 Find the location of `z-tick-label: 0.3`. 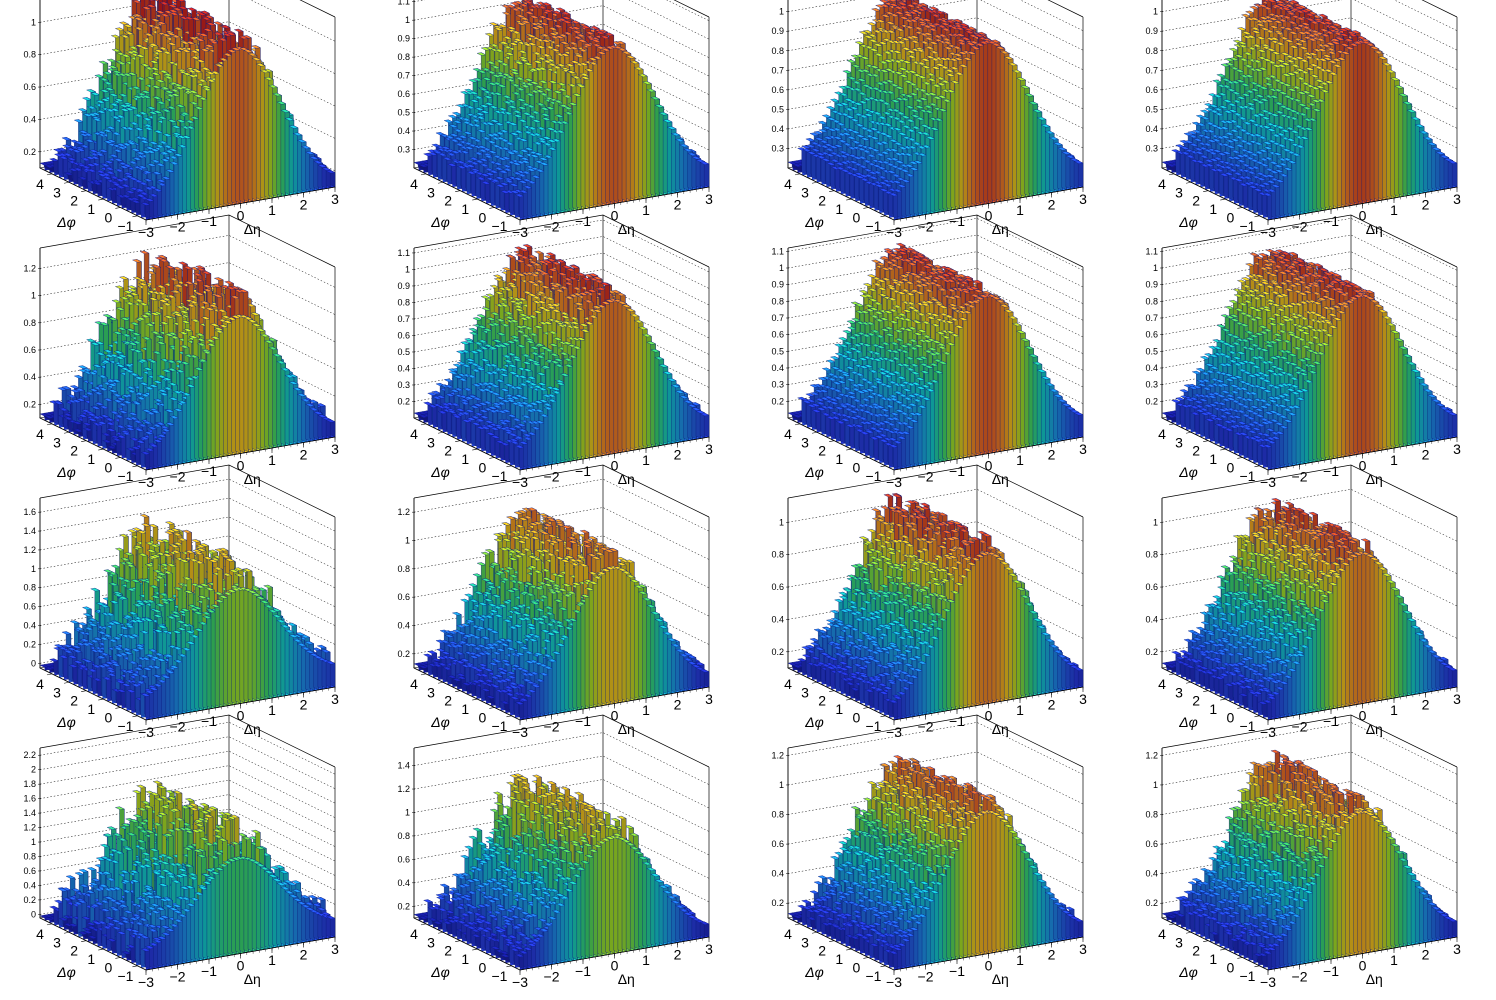

z-tick-label: 0.3 is located at coordinates (403, 150).